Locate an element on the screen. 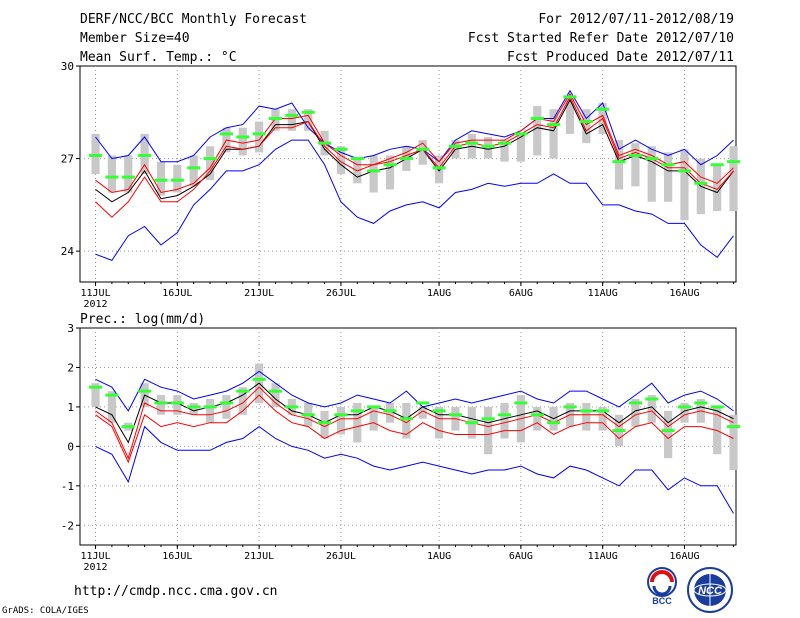 The image size is (800, 618). y-tick-label: 2 is located at coordinates (70, 367).